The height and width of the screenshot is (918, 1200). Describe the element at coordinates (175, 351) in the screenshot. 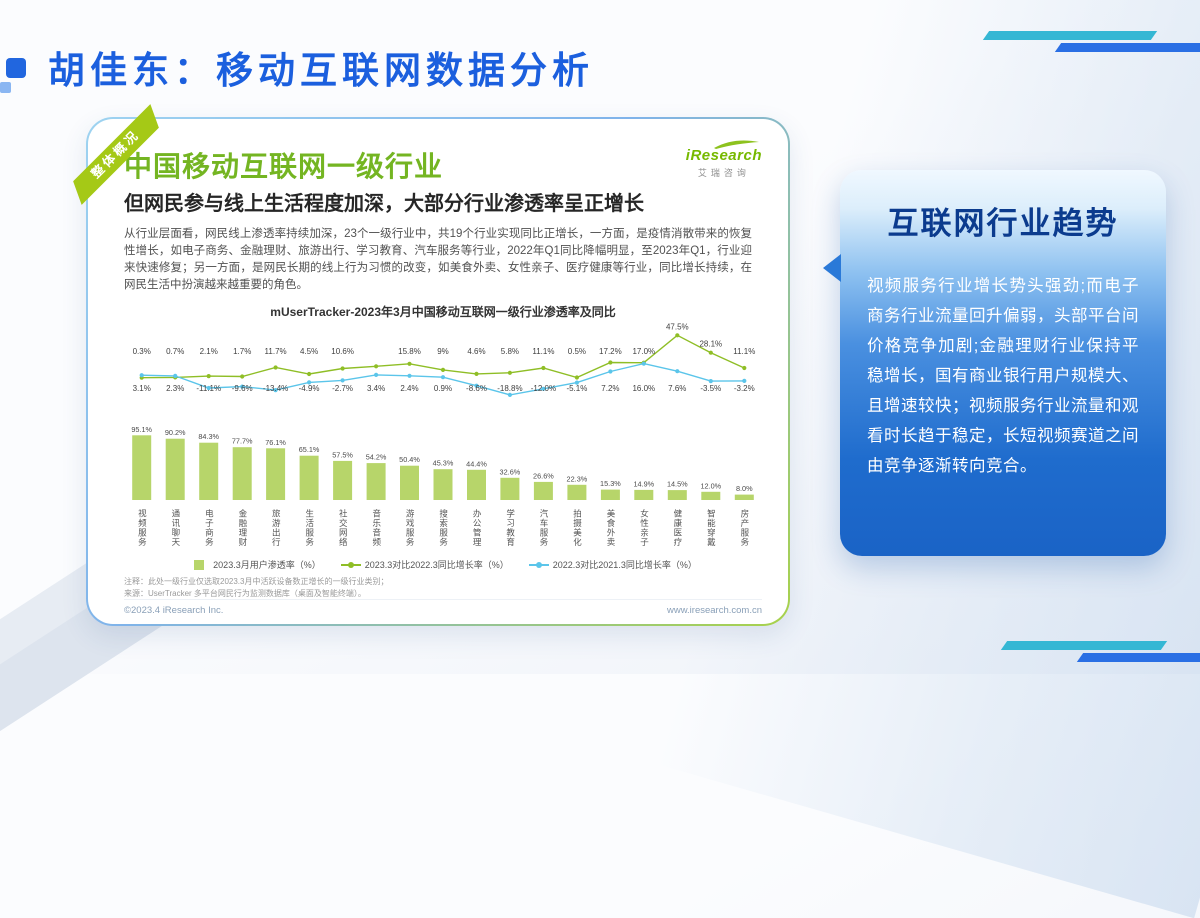

I see `line-value-label: 0.7%` at that location.